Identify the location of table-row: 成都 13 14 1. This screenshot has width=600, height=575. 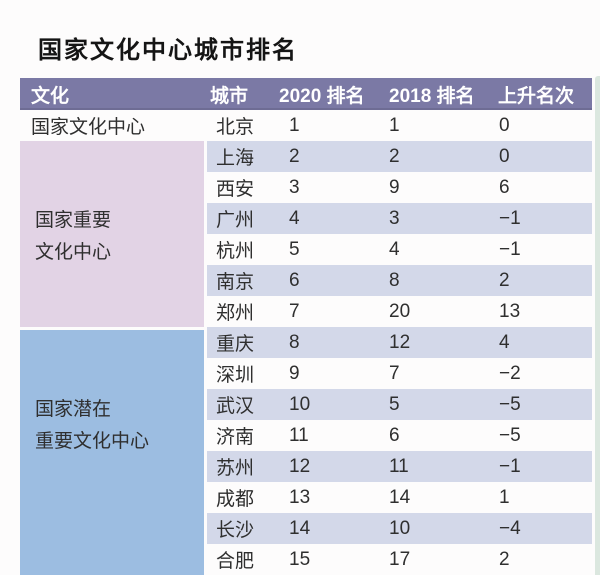
(399, 497).